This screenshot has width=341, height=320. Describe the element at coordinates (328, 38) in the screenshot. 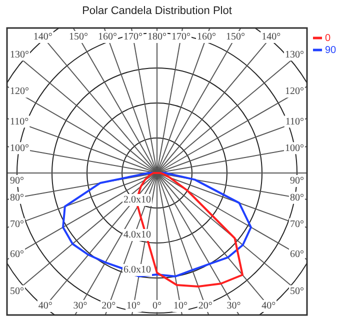

I see `legend-label: 0` at that location.